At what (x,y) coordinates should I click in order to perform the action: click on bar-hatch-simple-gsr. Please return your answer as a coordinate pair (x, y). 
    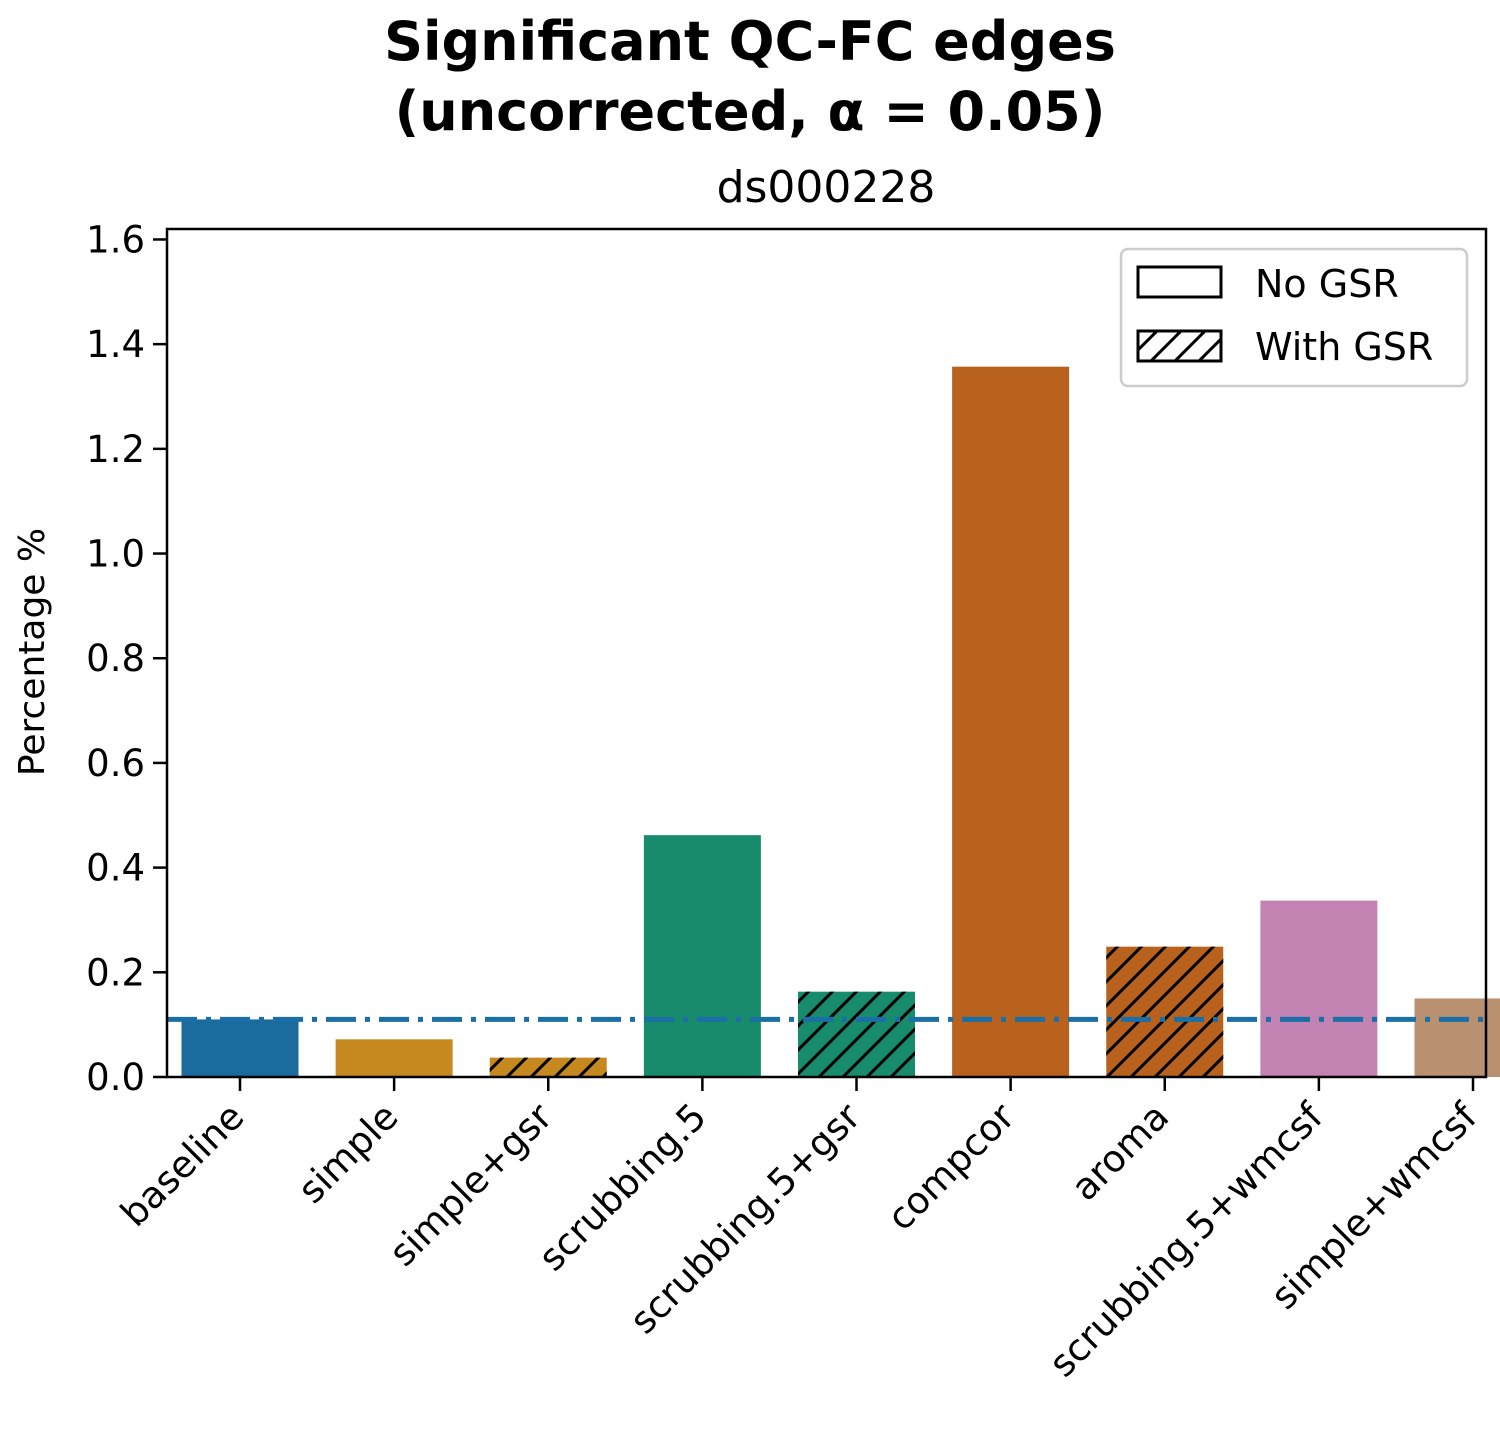
    Looking at the image, I should click on (548, 1067).